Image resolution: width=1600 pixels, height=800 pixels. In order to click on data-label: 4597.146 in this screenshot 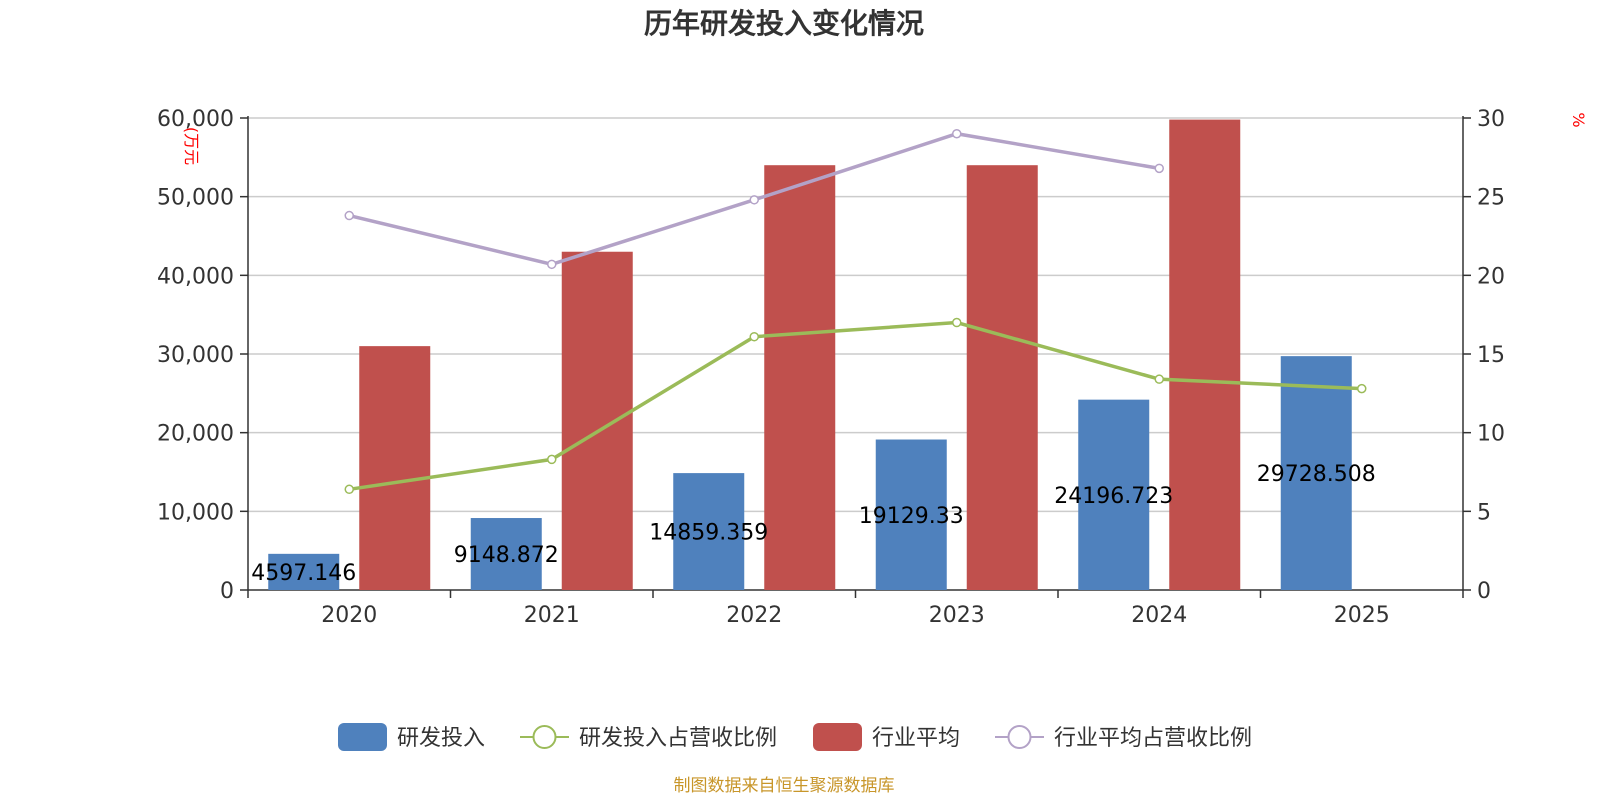, I will do `click(303, 573)`.